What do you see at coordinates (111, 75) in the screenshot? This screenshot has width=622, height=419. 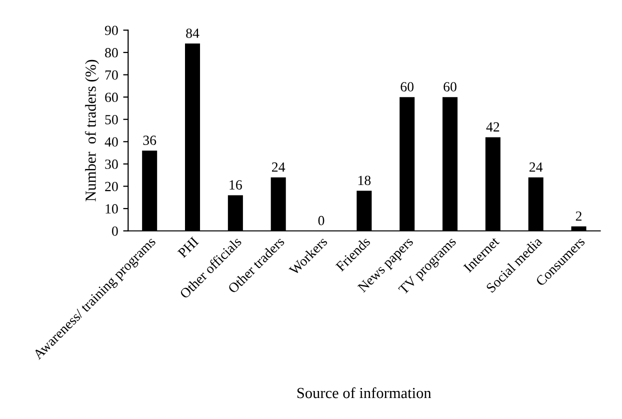 I see `y-tick-label: 70` at bounding box center [111, 75].